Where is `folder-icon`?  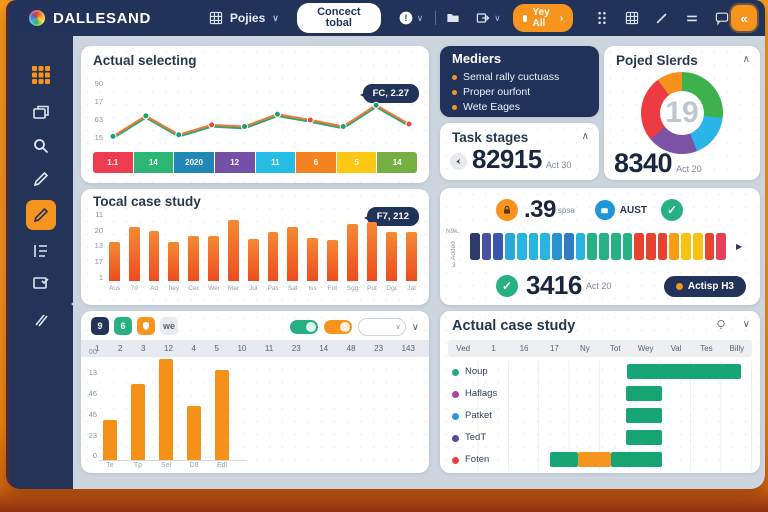
folder-icon is located at coordinates (453, 18).